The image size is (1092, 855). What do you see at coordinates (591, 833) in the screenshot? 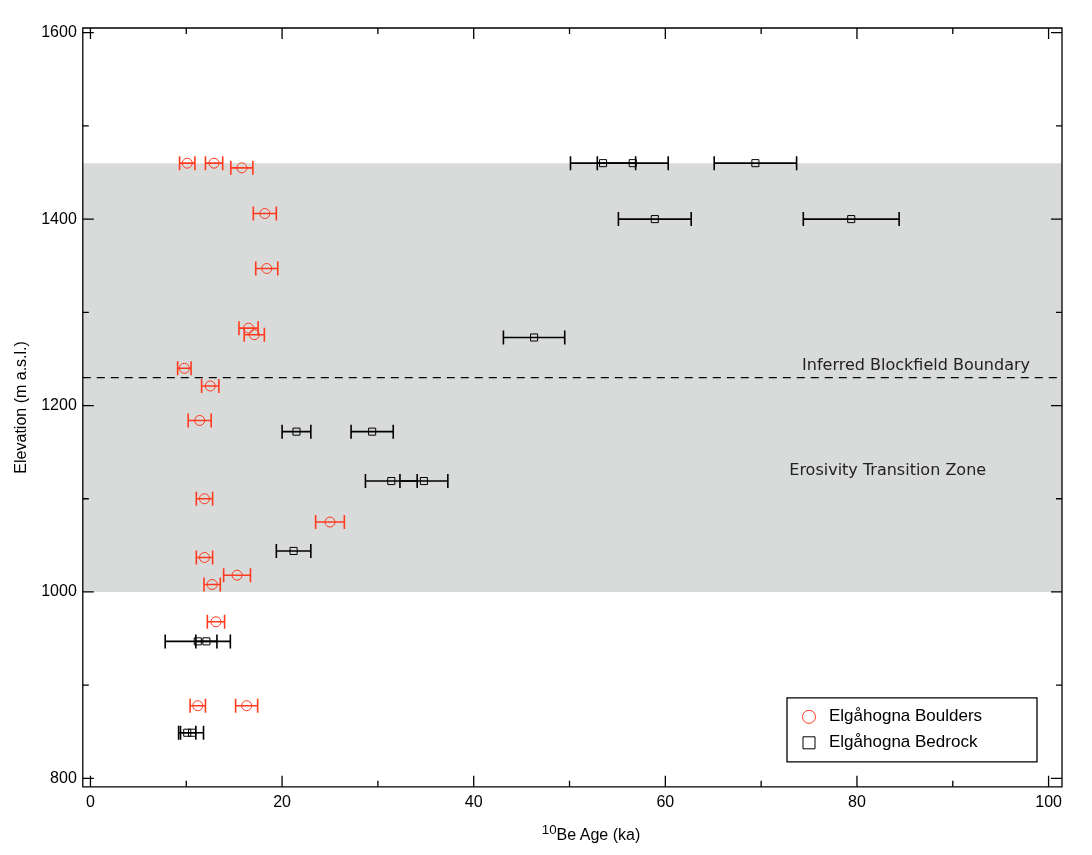
I see `x-axis-title: $^{10}$Be Age (ka)` at bounding box center [591, 833].